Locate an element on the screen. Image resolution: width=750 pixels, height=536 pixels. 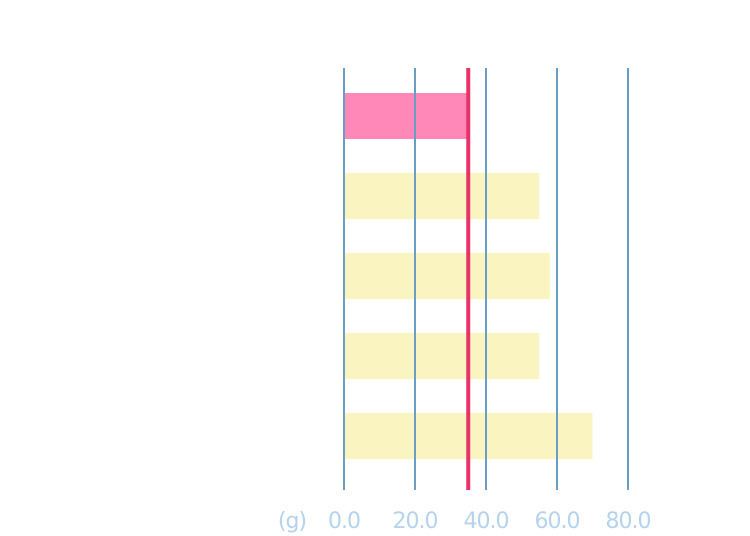
x-axis-label: (g) is located at coordinates (292, 521).